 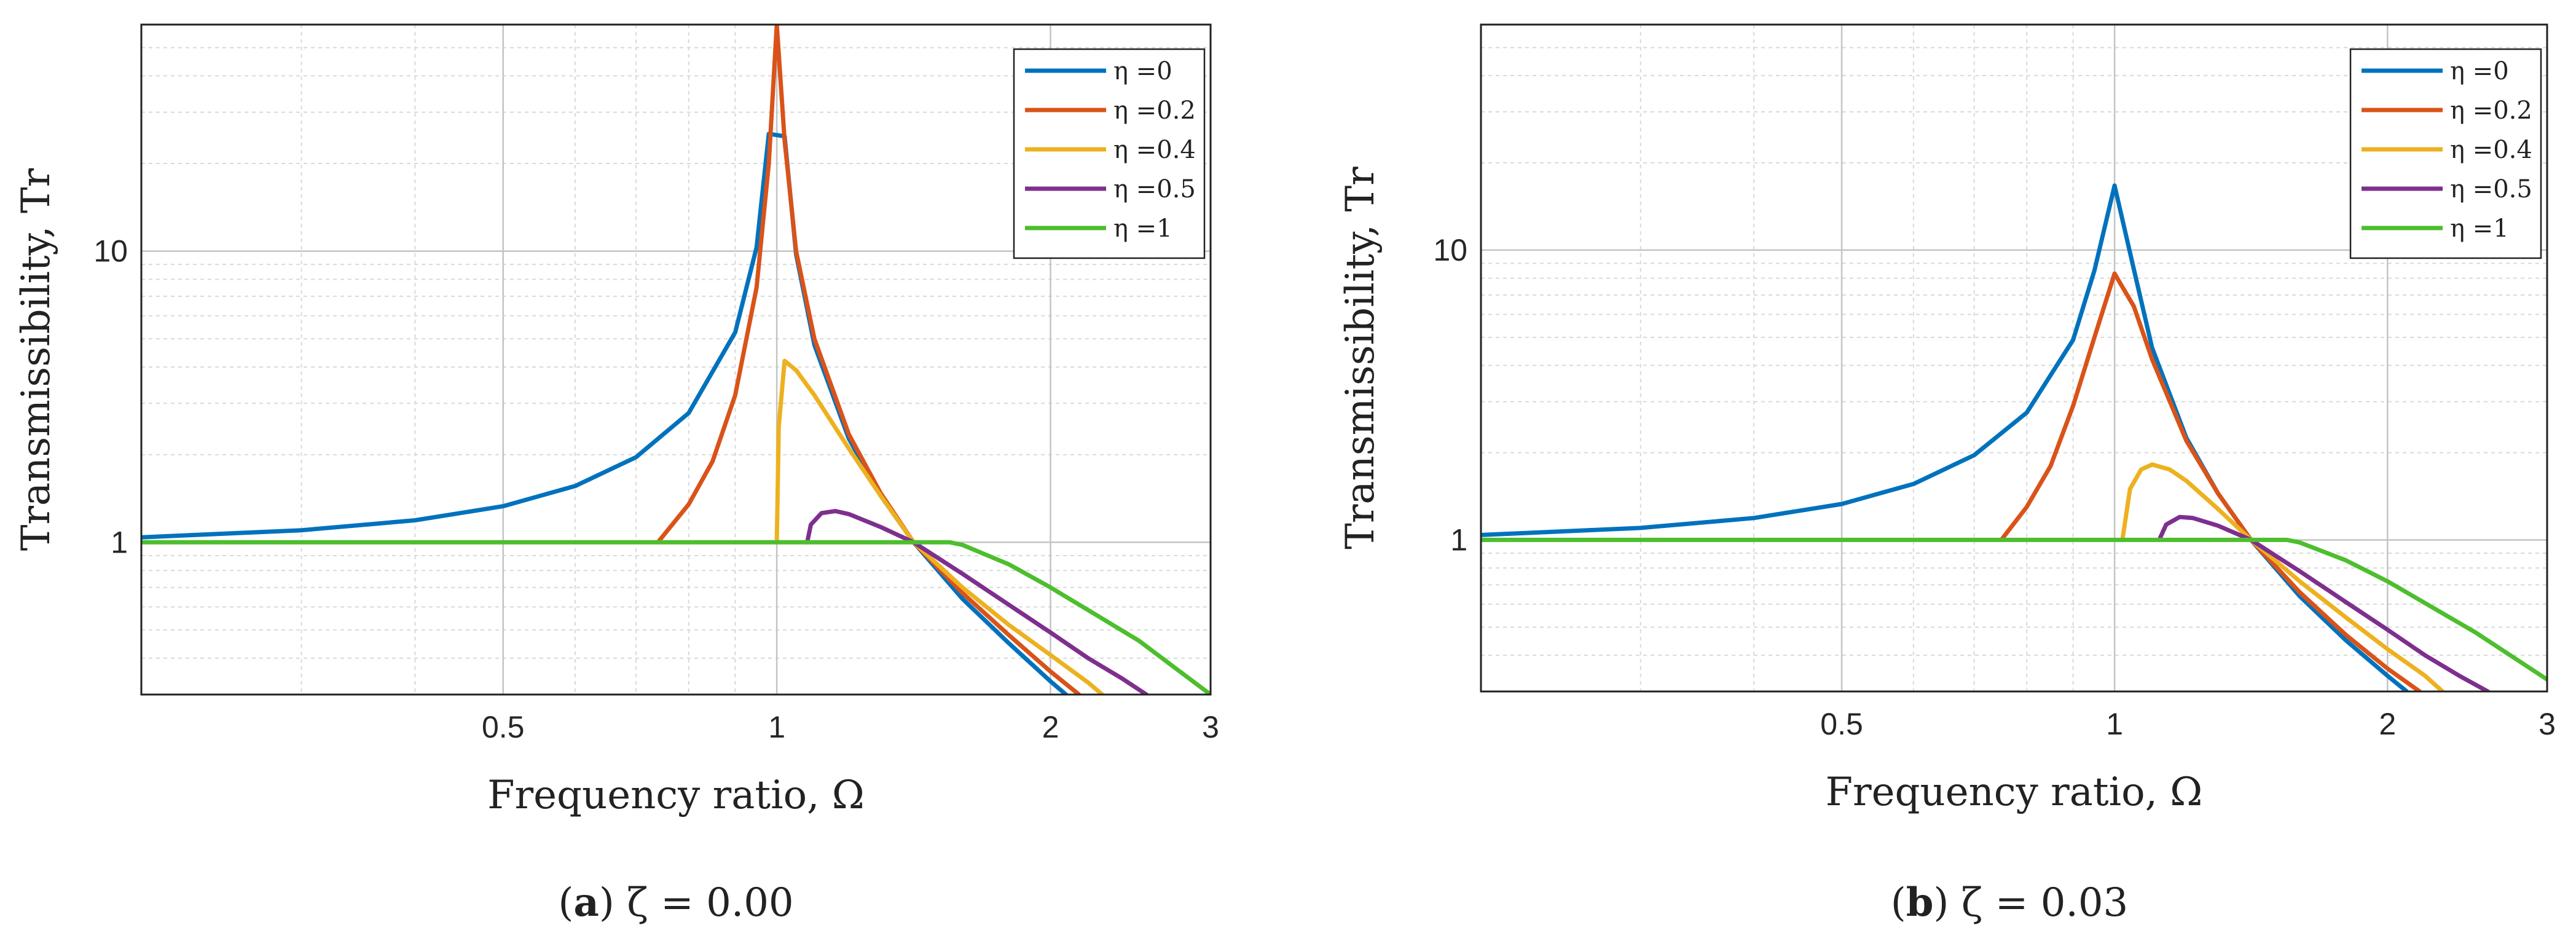 What do you see at coordinates (710, 903) in the screenshot?
I see `caption-parameter: ζ = 0.00` at bounding box center [710, 903].